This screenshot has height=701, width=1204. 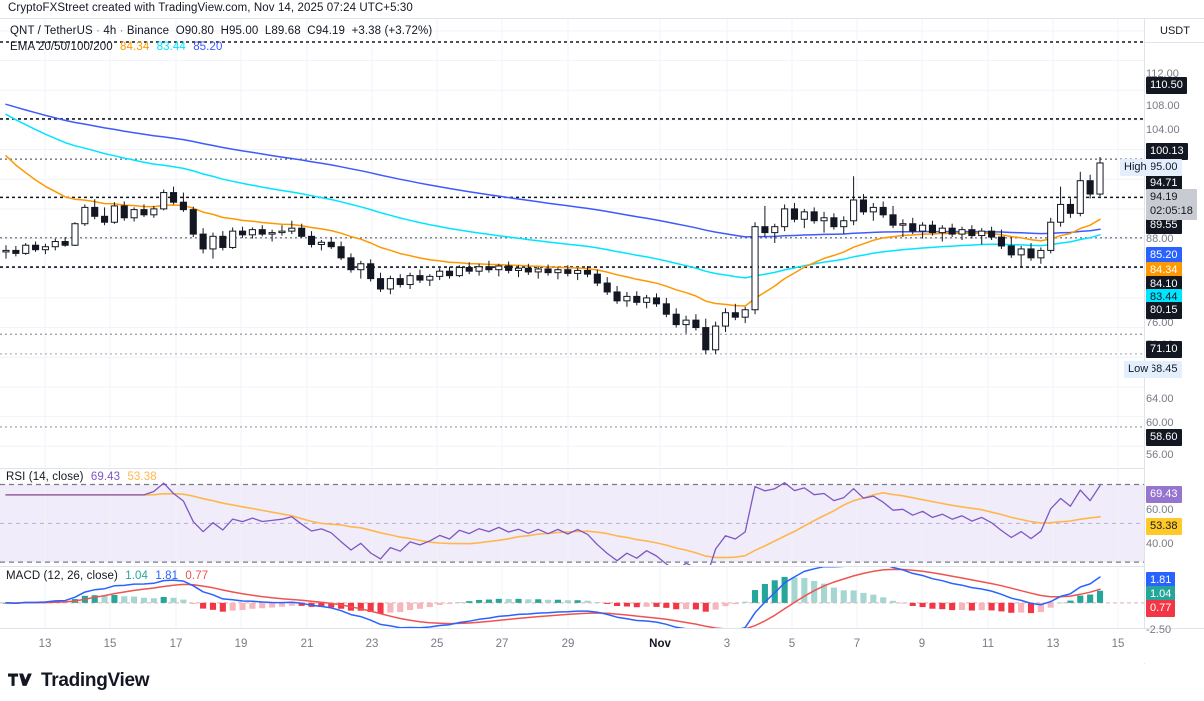 I want to click on time-tick: Nov, so click(x=660, y=644).